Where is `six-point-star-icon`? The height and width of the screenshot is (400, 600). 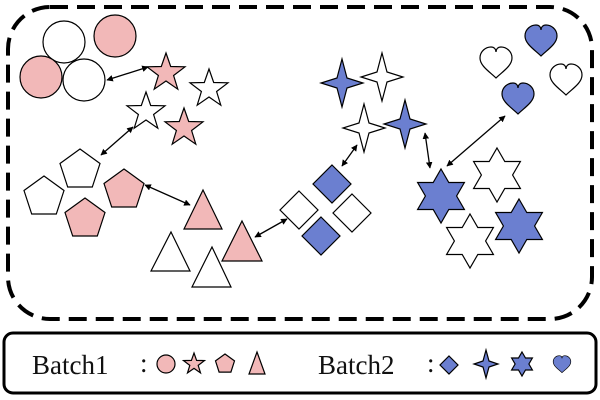 six-point-star-icon is located at coordinates (522, 364).